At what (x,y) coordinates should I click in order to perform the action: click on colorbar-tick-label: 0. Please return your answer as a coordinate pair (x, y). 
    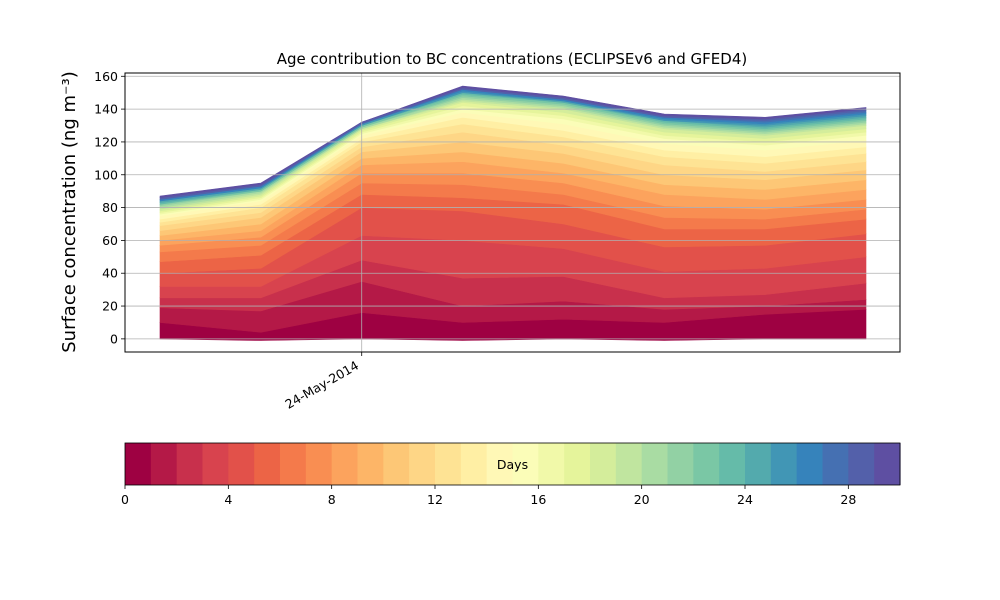
    Looking at the image, I should click on (125, 499).